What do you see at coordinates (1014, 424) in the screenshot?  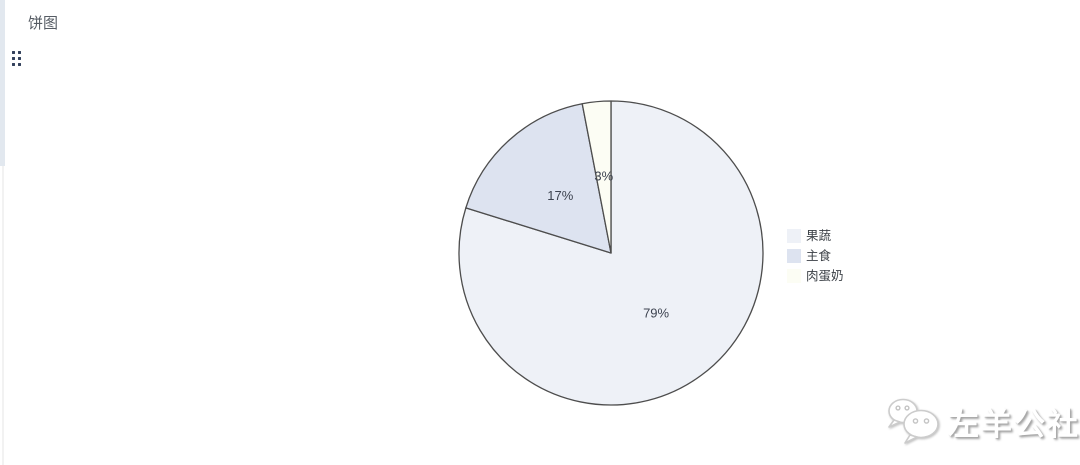 I see `watermark-text: 左羊公社` at bounding box center [1014, 424].